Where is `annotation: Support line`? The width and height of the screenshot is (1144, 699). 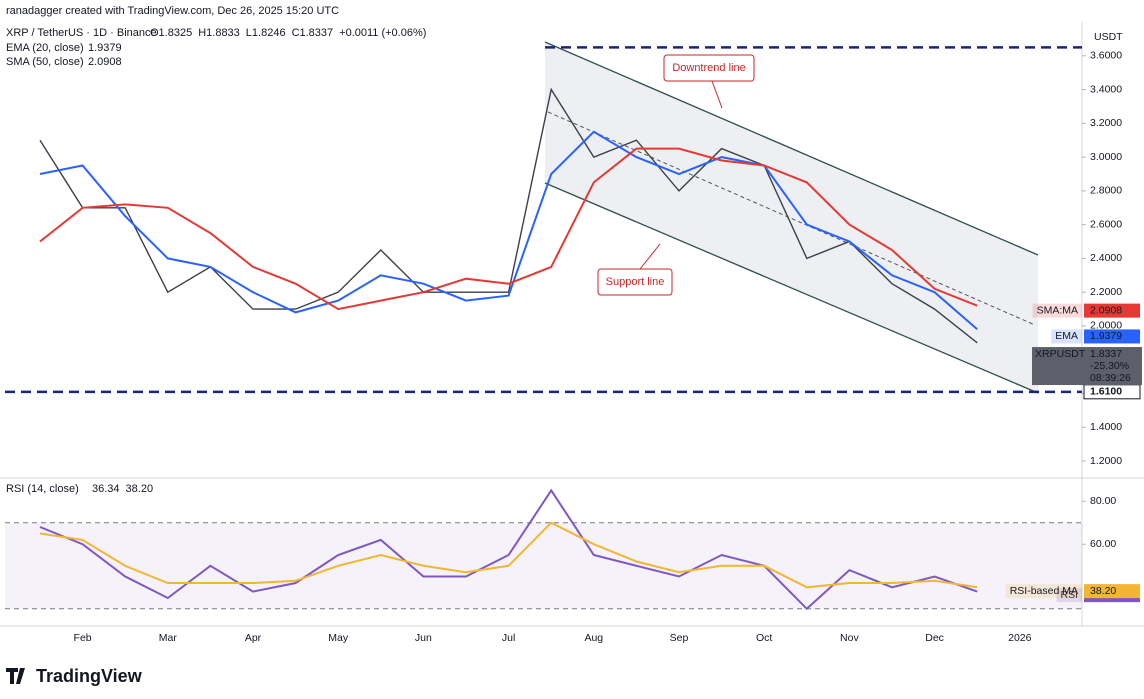 annotation: Support line is located at coordinates (635, 282).